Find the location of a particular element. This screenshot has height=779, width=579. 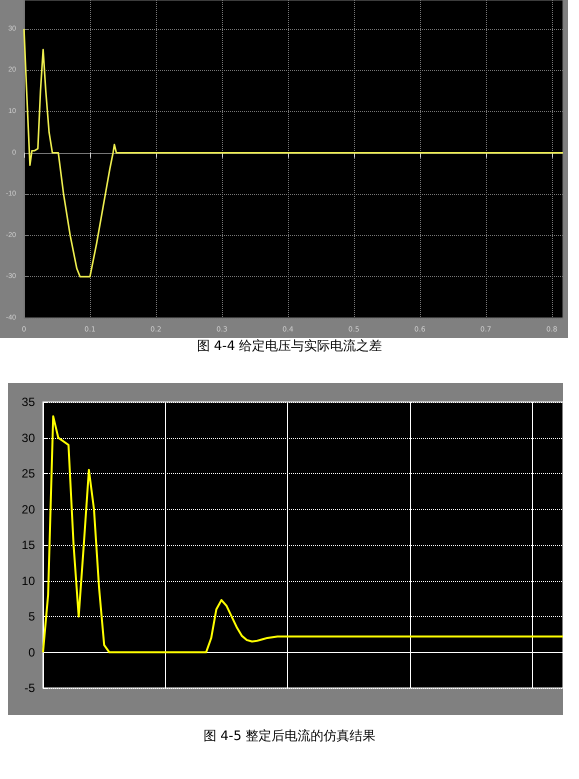

y-tick-label: 35 is located at coordinates (29, 402).